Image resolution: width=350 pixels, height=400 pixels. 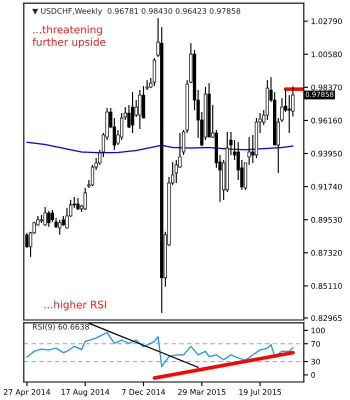 What do you see at coordinates (160, 350) in the screenshot?
I see `line-series` at bounding box center [160, 350].